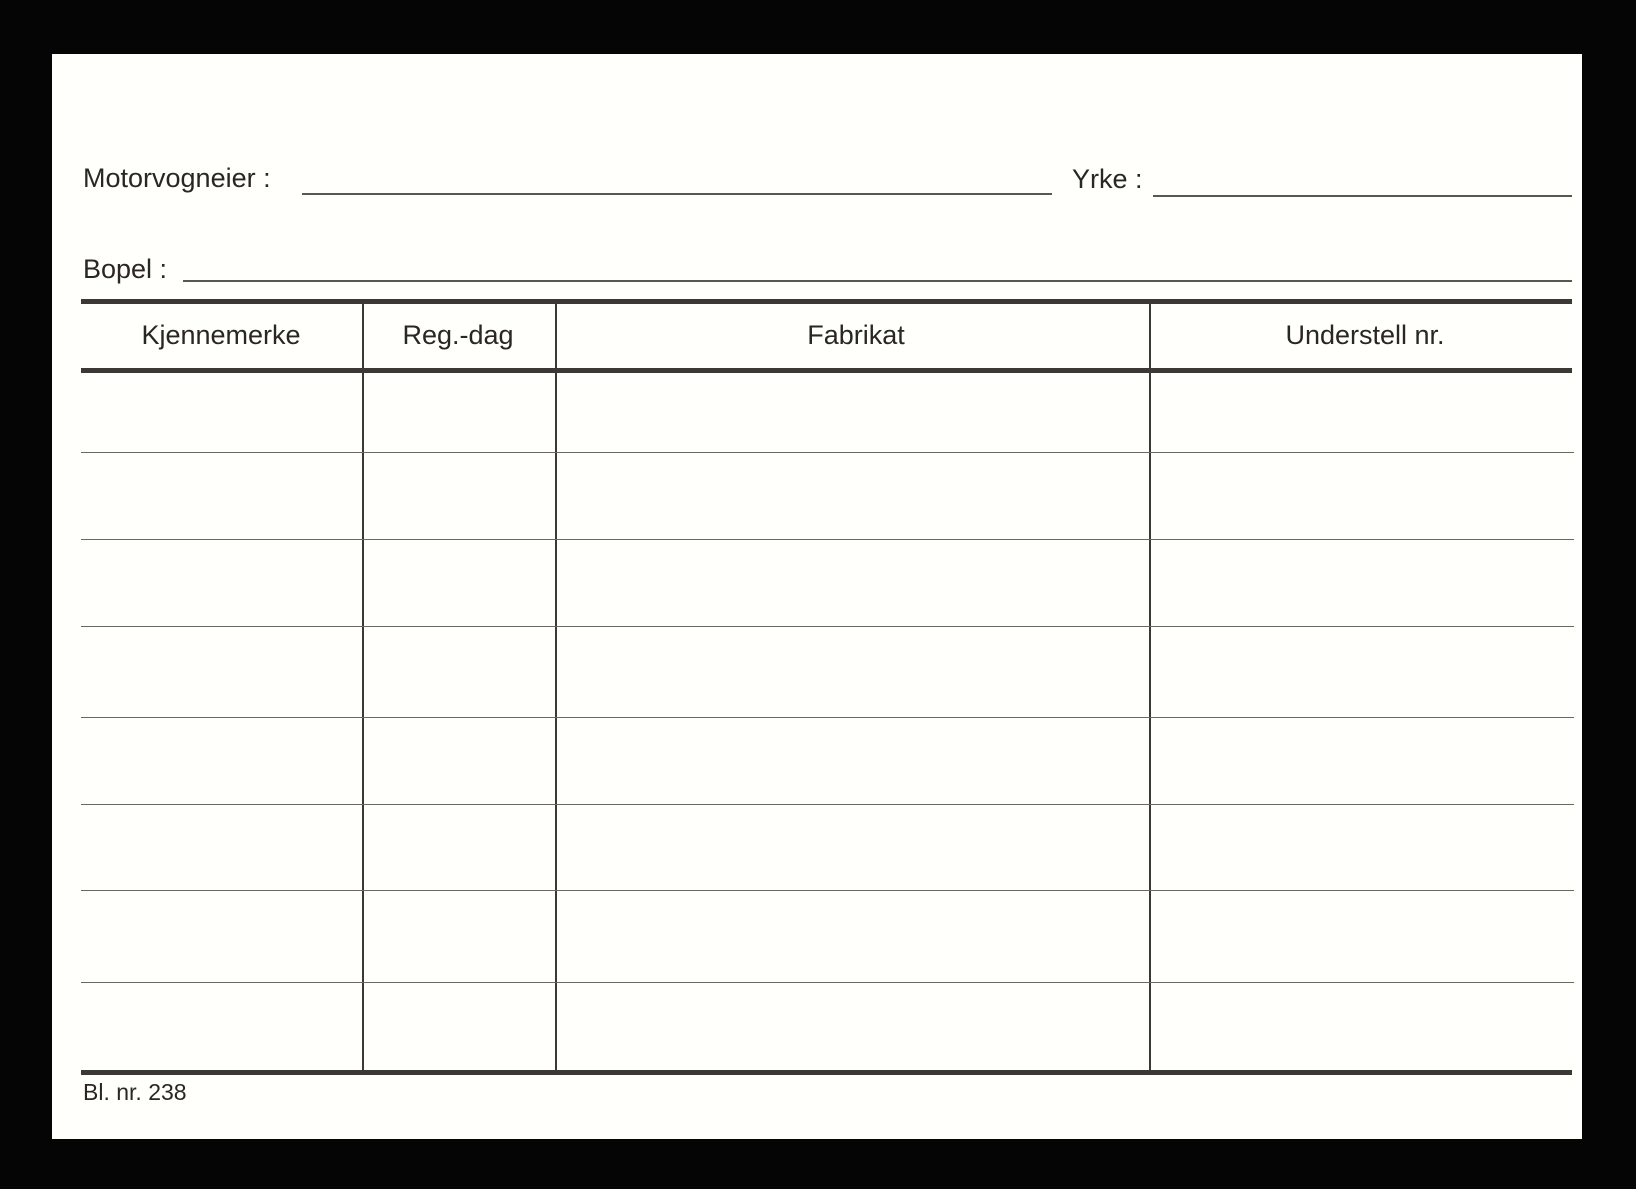  What do you see at coordinates (877, 281) in the screenshot?
I see `address-field` at bounding box center [877, 281].